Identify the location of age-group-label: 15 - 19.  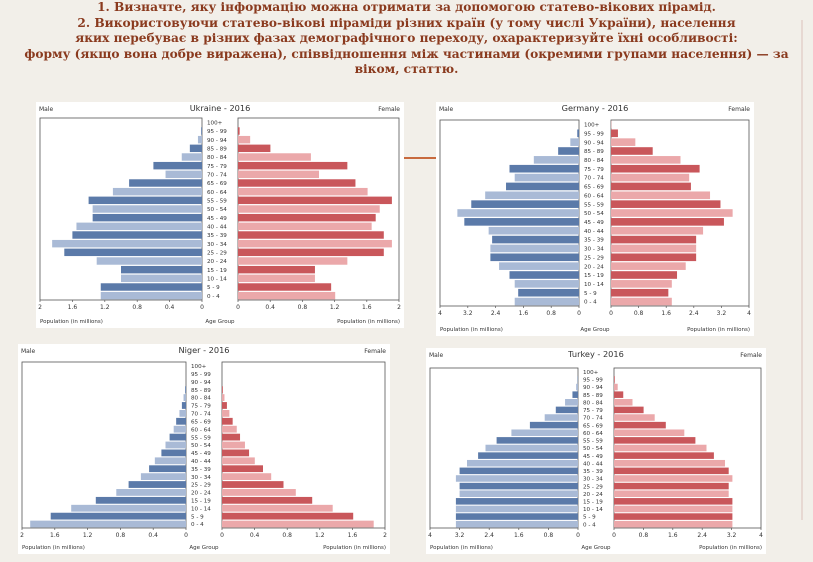
(217, 271).